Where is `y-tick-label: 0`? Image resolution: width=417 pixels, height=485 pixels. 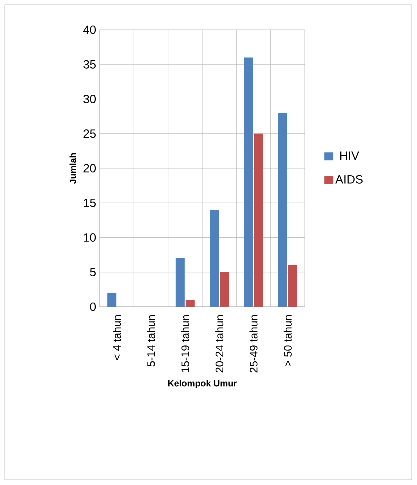
y-tick-label: 0 is located at coordinates (93, 307).